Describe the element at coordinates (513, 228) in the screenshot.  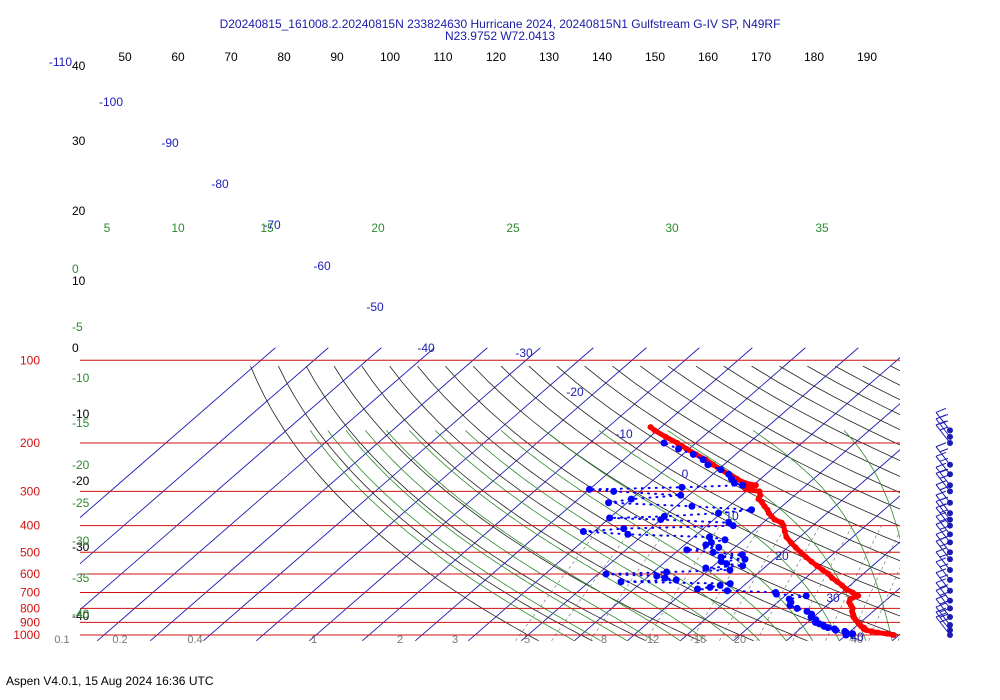
I see `mixing-ratio-label: 25` at that location.